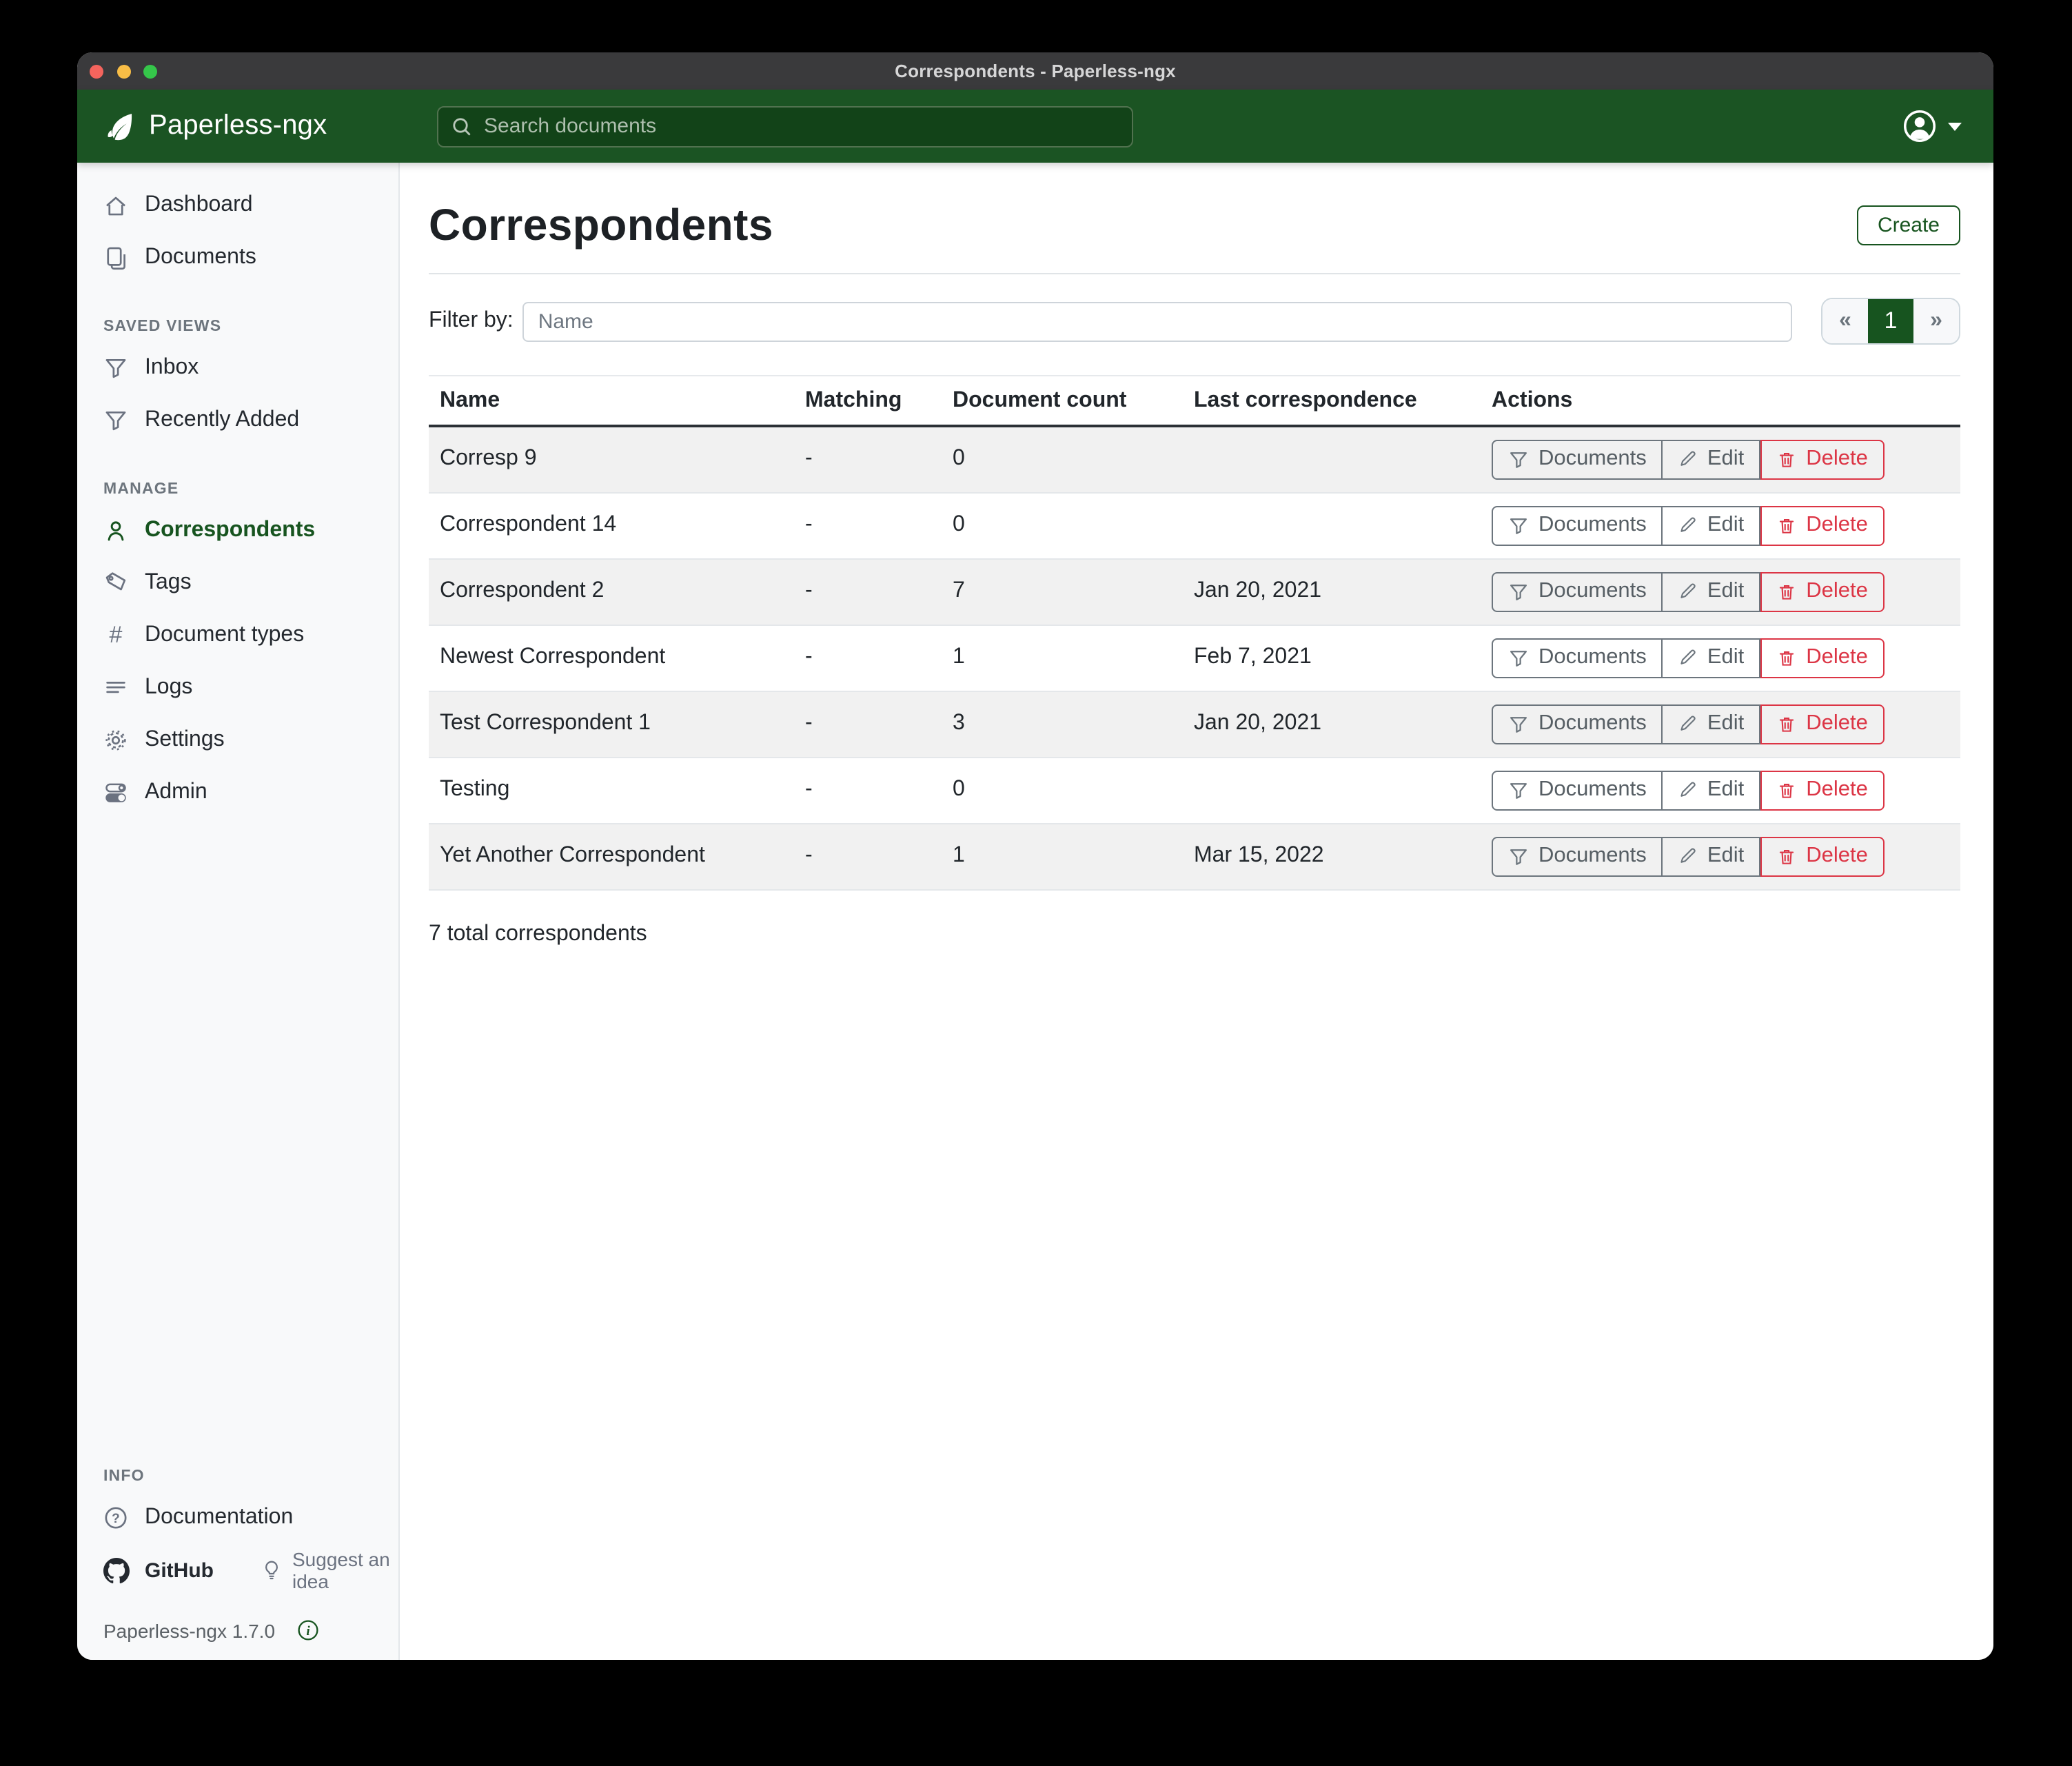  Describe the element at coordinates (237, 583) in the screenshot. I see `sidebar-item-tags: Tags` at that location.